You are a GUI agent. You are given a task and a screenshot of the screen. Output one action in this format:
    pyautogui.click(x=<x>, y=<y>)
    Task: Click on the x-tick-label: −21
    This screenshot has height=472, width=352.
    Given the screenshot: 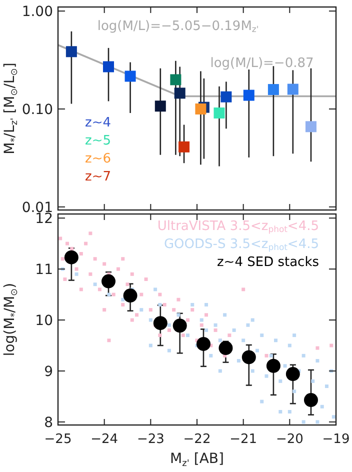 What is the action you would take?
    pyautogui.click(x=244, y=439)
    